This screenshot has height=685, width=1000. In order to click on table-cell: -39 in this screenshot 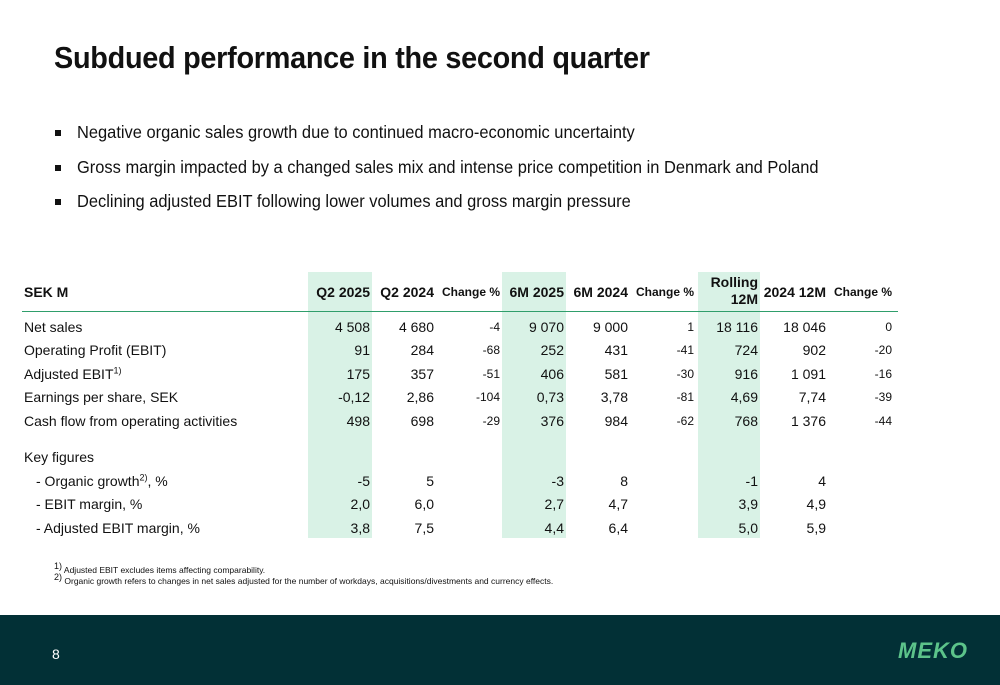, I will do `click(883, 397)`.